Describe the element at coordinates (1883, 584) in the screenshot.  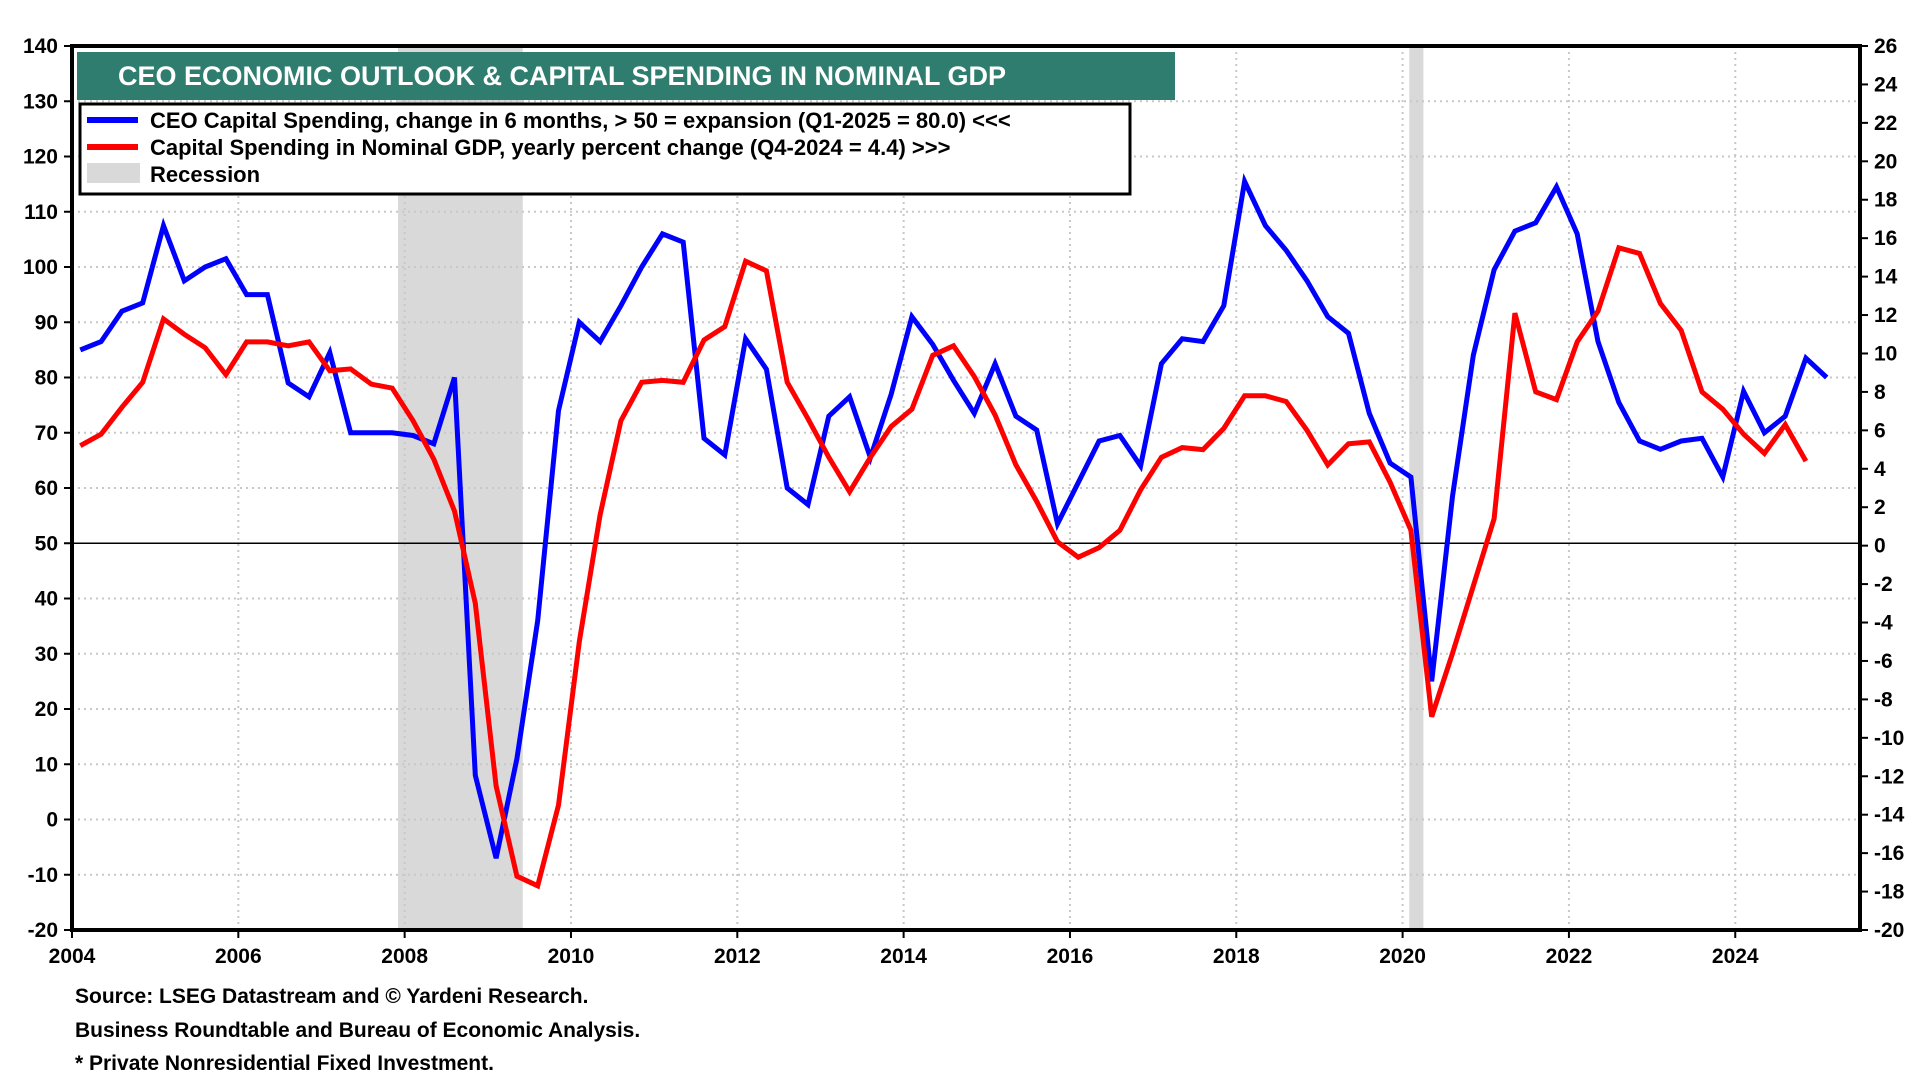
I see `right-axis-tick-label: -2` at that location.